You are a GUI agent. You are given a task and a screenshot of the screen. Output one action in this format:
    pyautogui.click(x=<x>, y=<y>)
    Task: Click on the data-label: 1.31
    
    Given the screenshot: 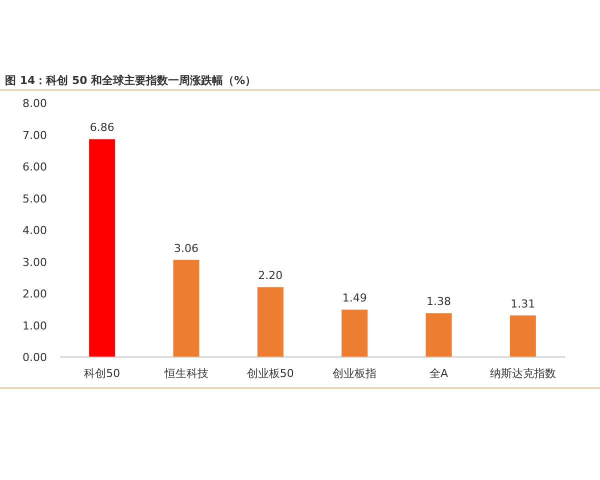 What is the action you would take?
    pyautogui.click(x=523, y=303)
    